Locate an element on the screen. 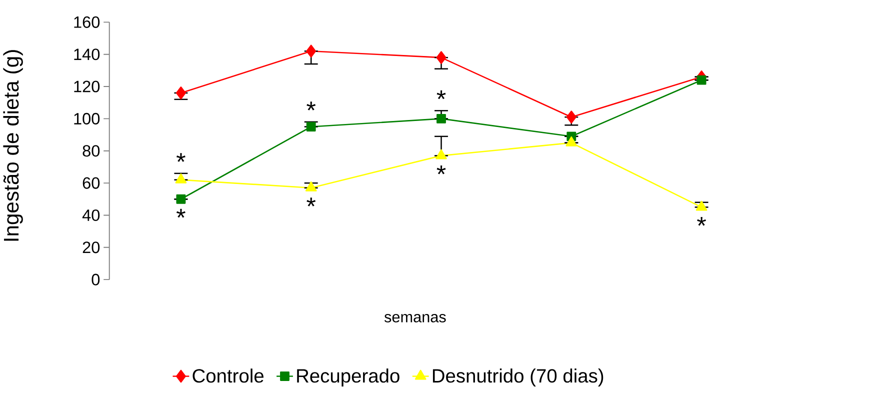 This screenshot has height=408, width=877. y-tick-label: 140 is located at coordinates (87, 54).